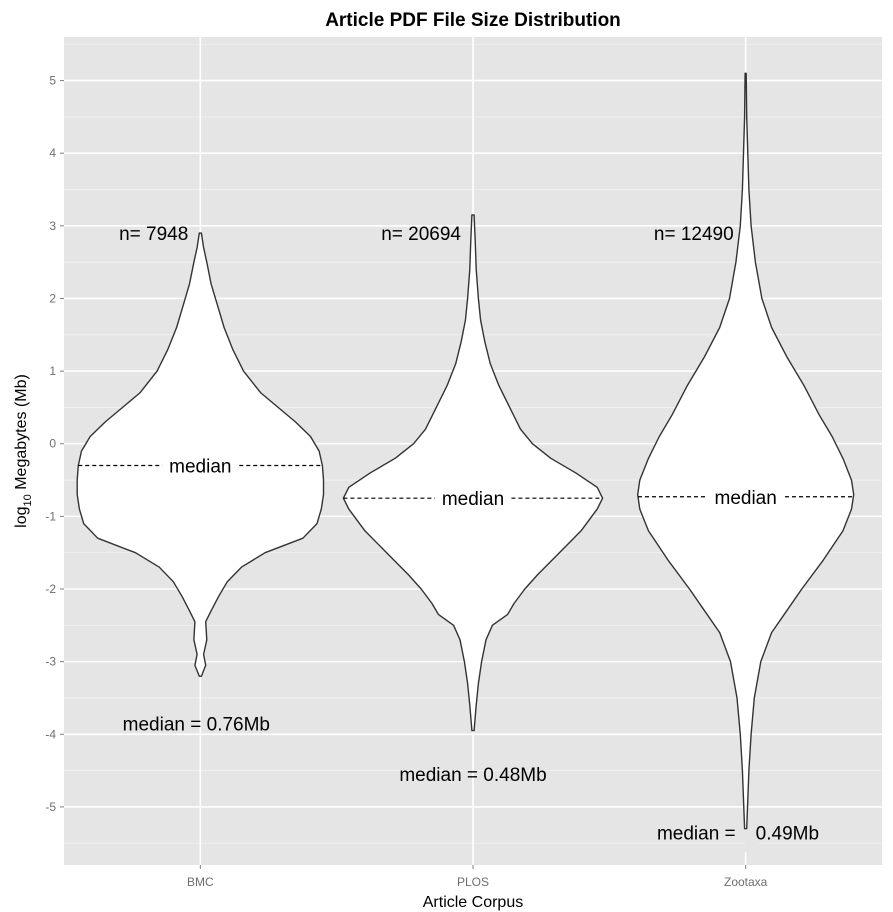 Image resolution: width=893 pixels, height=912 pixels. I want to click on y-tick-label: -1, so click(50, 516).